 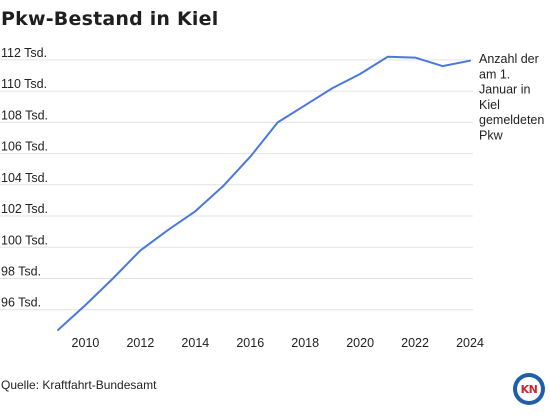 I want to click on x-tick-label-2018: 2018, so click(x=305, y=343).